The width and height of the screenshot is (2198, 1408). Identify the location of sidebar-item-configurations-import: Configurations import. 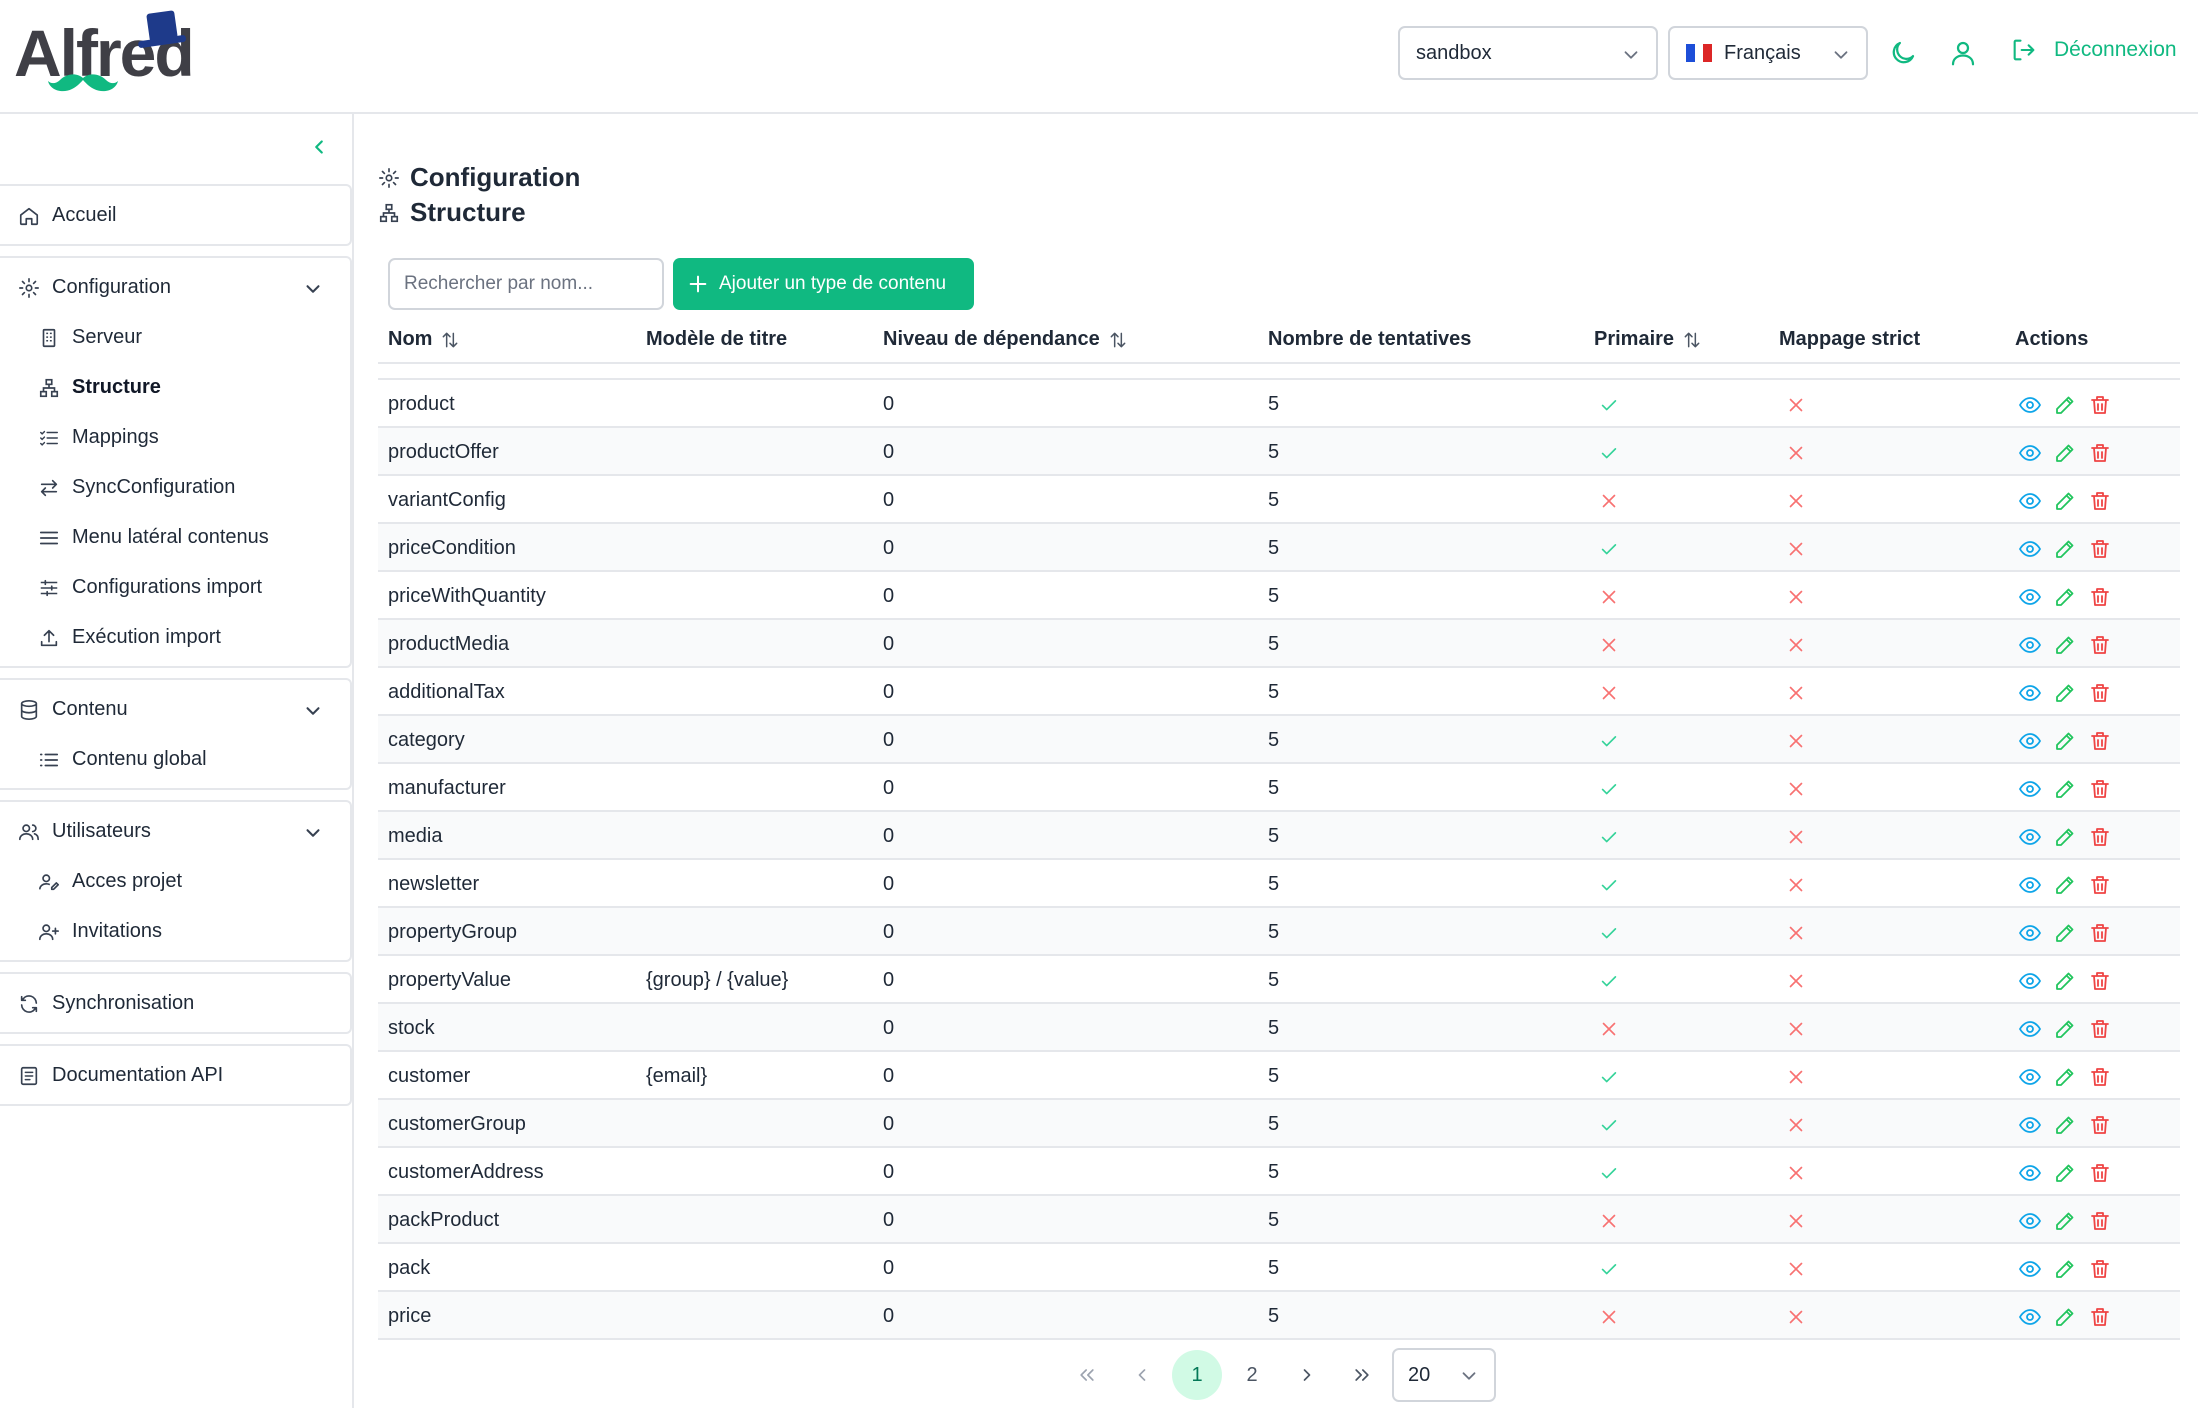
(150, 587).